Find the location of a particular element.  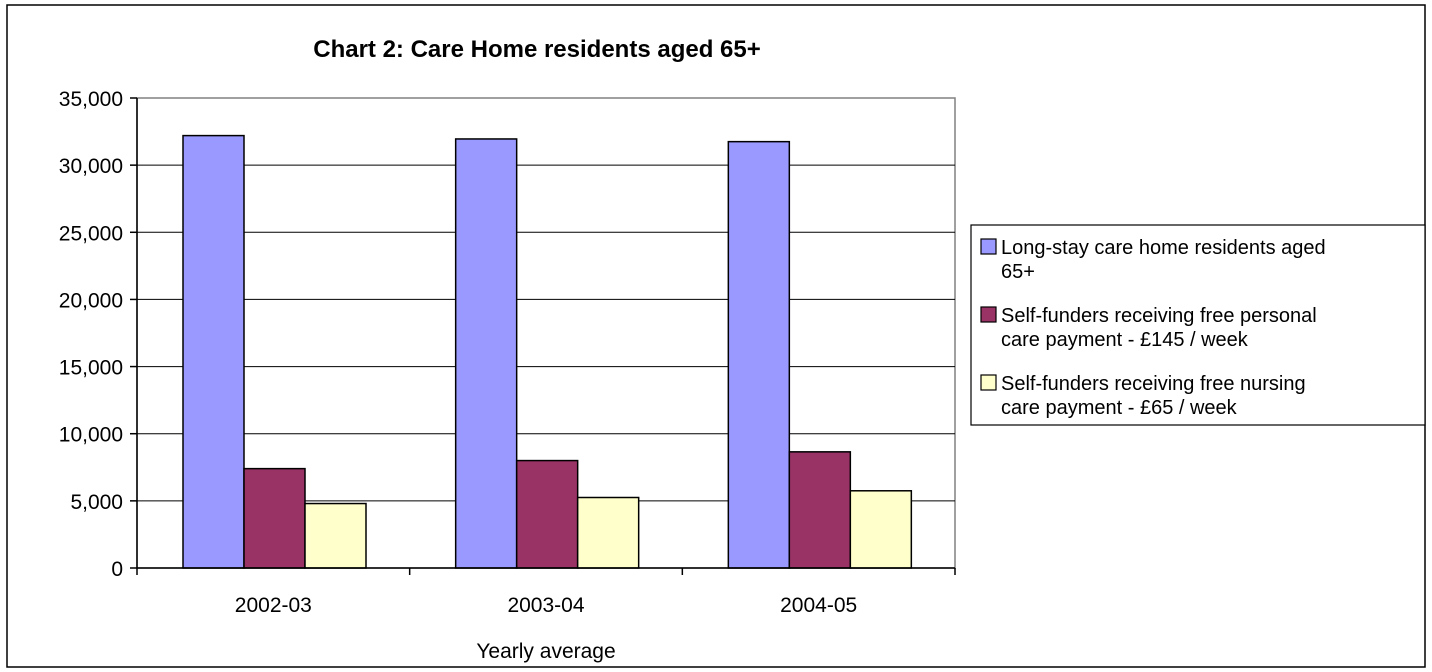

x-tick-label: 2002-03 is located at coordinates (273, 605).